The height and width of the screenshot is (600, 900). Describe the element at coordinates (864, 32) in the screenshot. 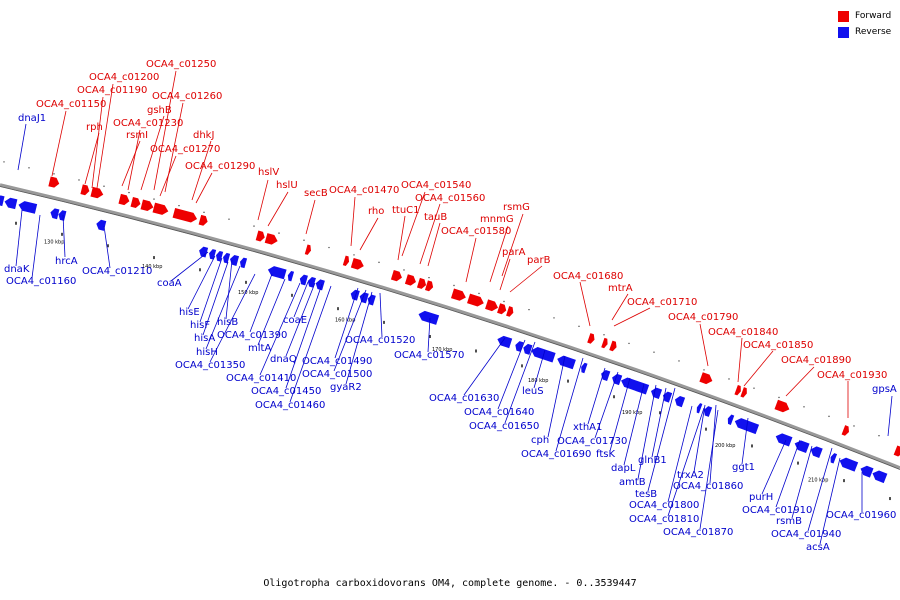

I see `legend-reverse: Reverse` at that location.